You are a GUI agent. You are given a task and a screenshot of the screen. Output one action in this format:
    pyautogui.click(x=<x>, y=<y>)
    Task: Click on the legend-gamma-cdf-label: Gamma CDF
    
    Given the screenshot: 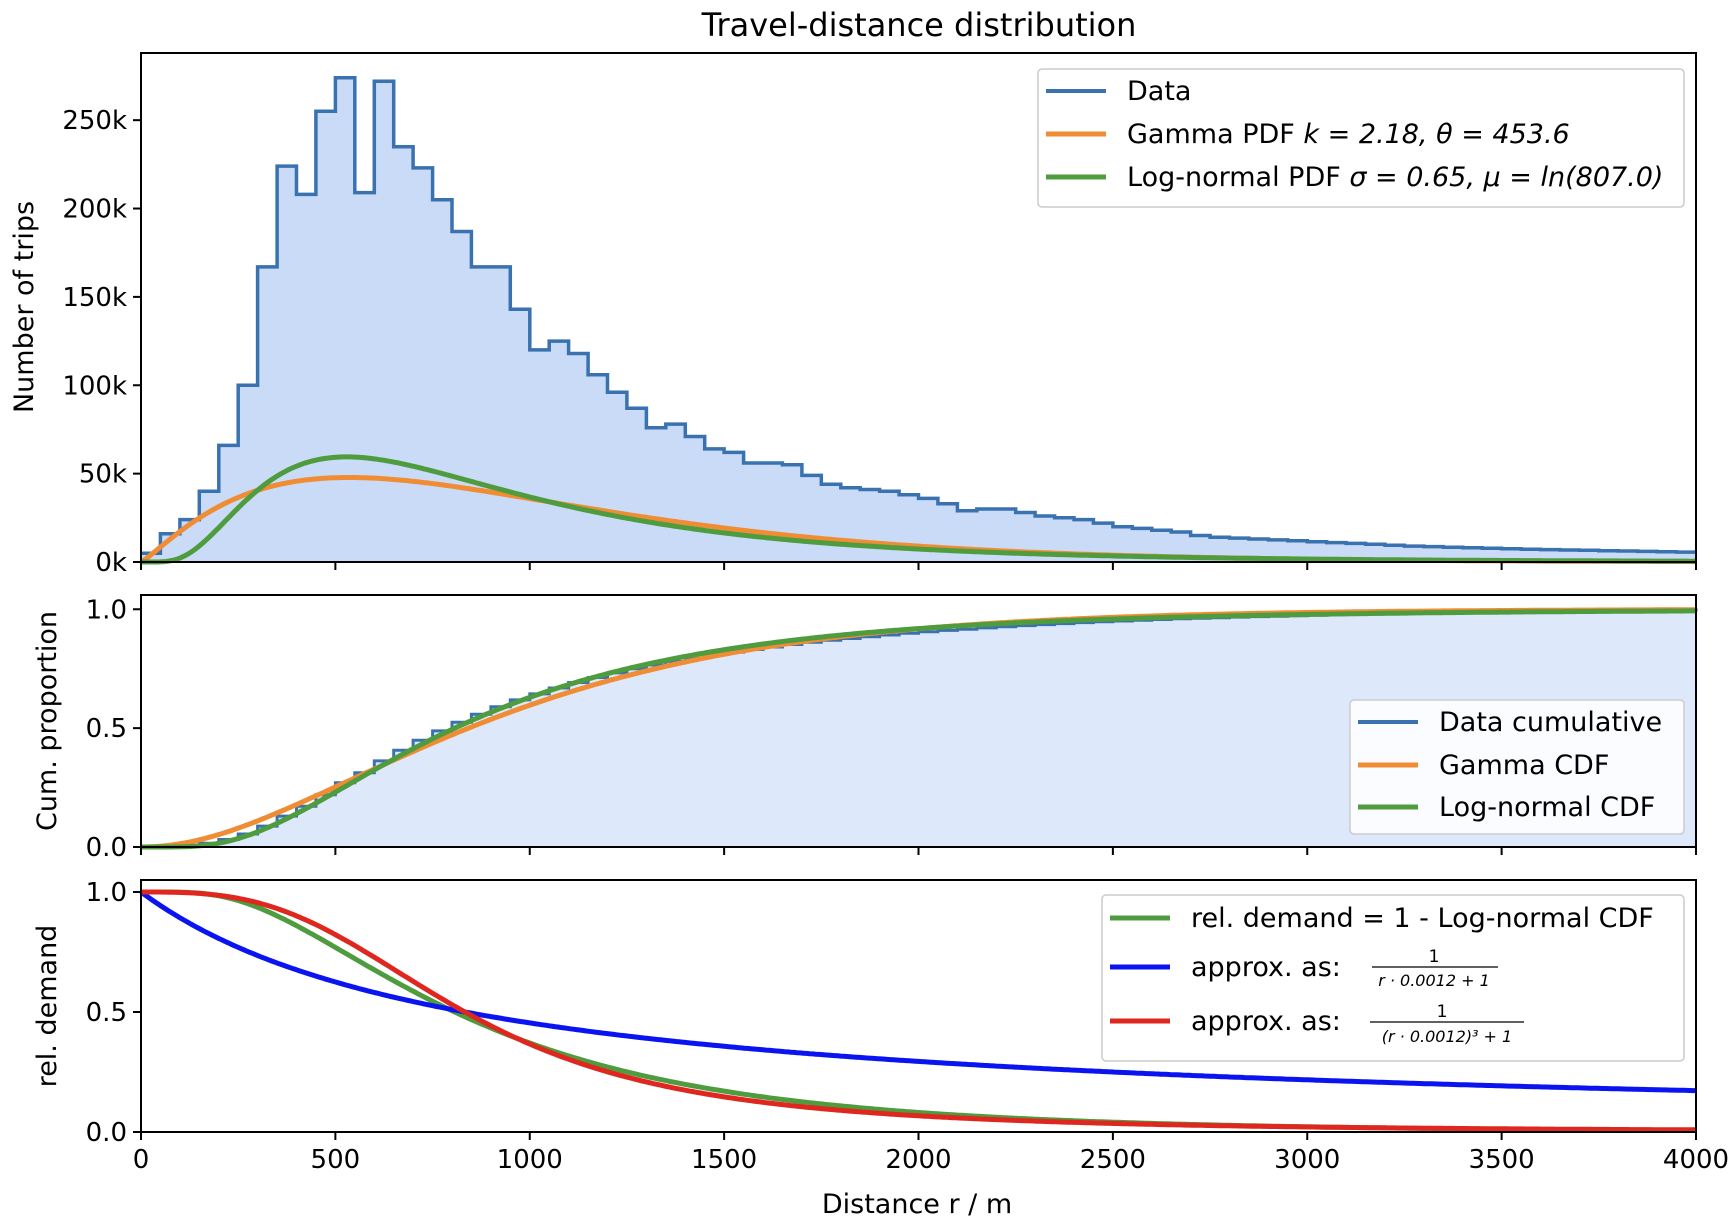 What is the action you would take?
    pyautogui.click(x=1524, y=765)
    